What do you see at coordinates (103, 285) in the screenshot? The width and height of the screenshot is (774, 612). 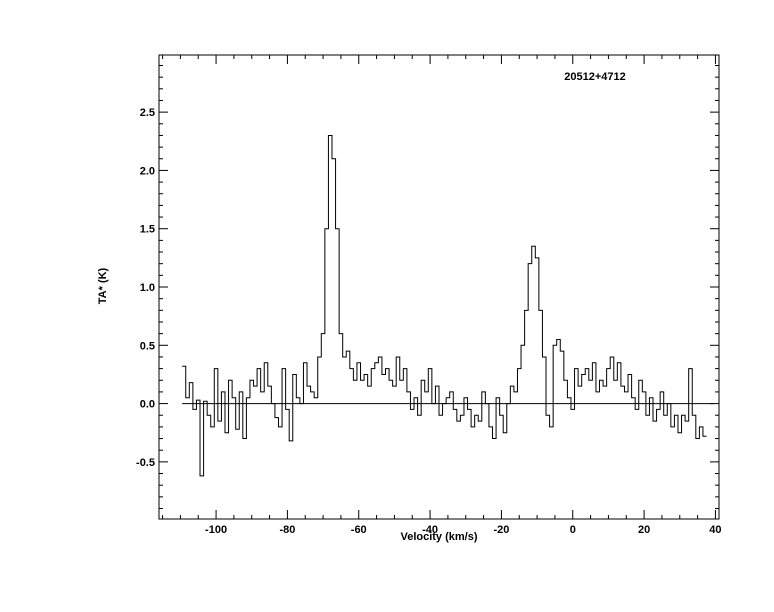 I see `y-axis-title: TA* (K)` at bounding box center [103, 285].